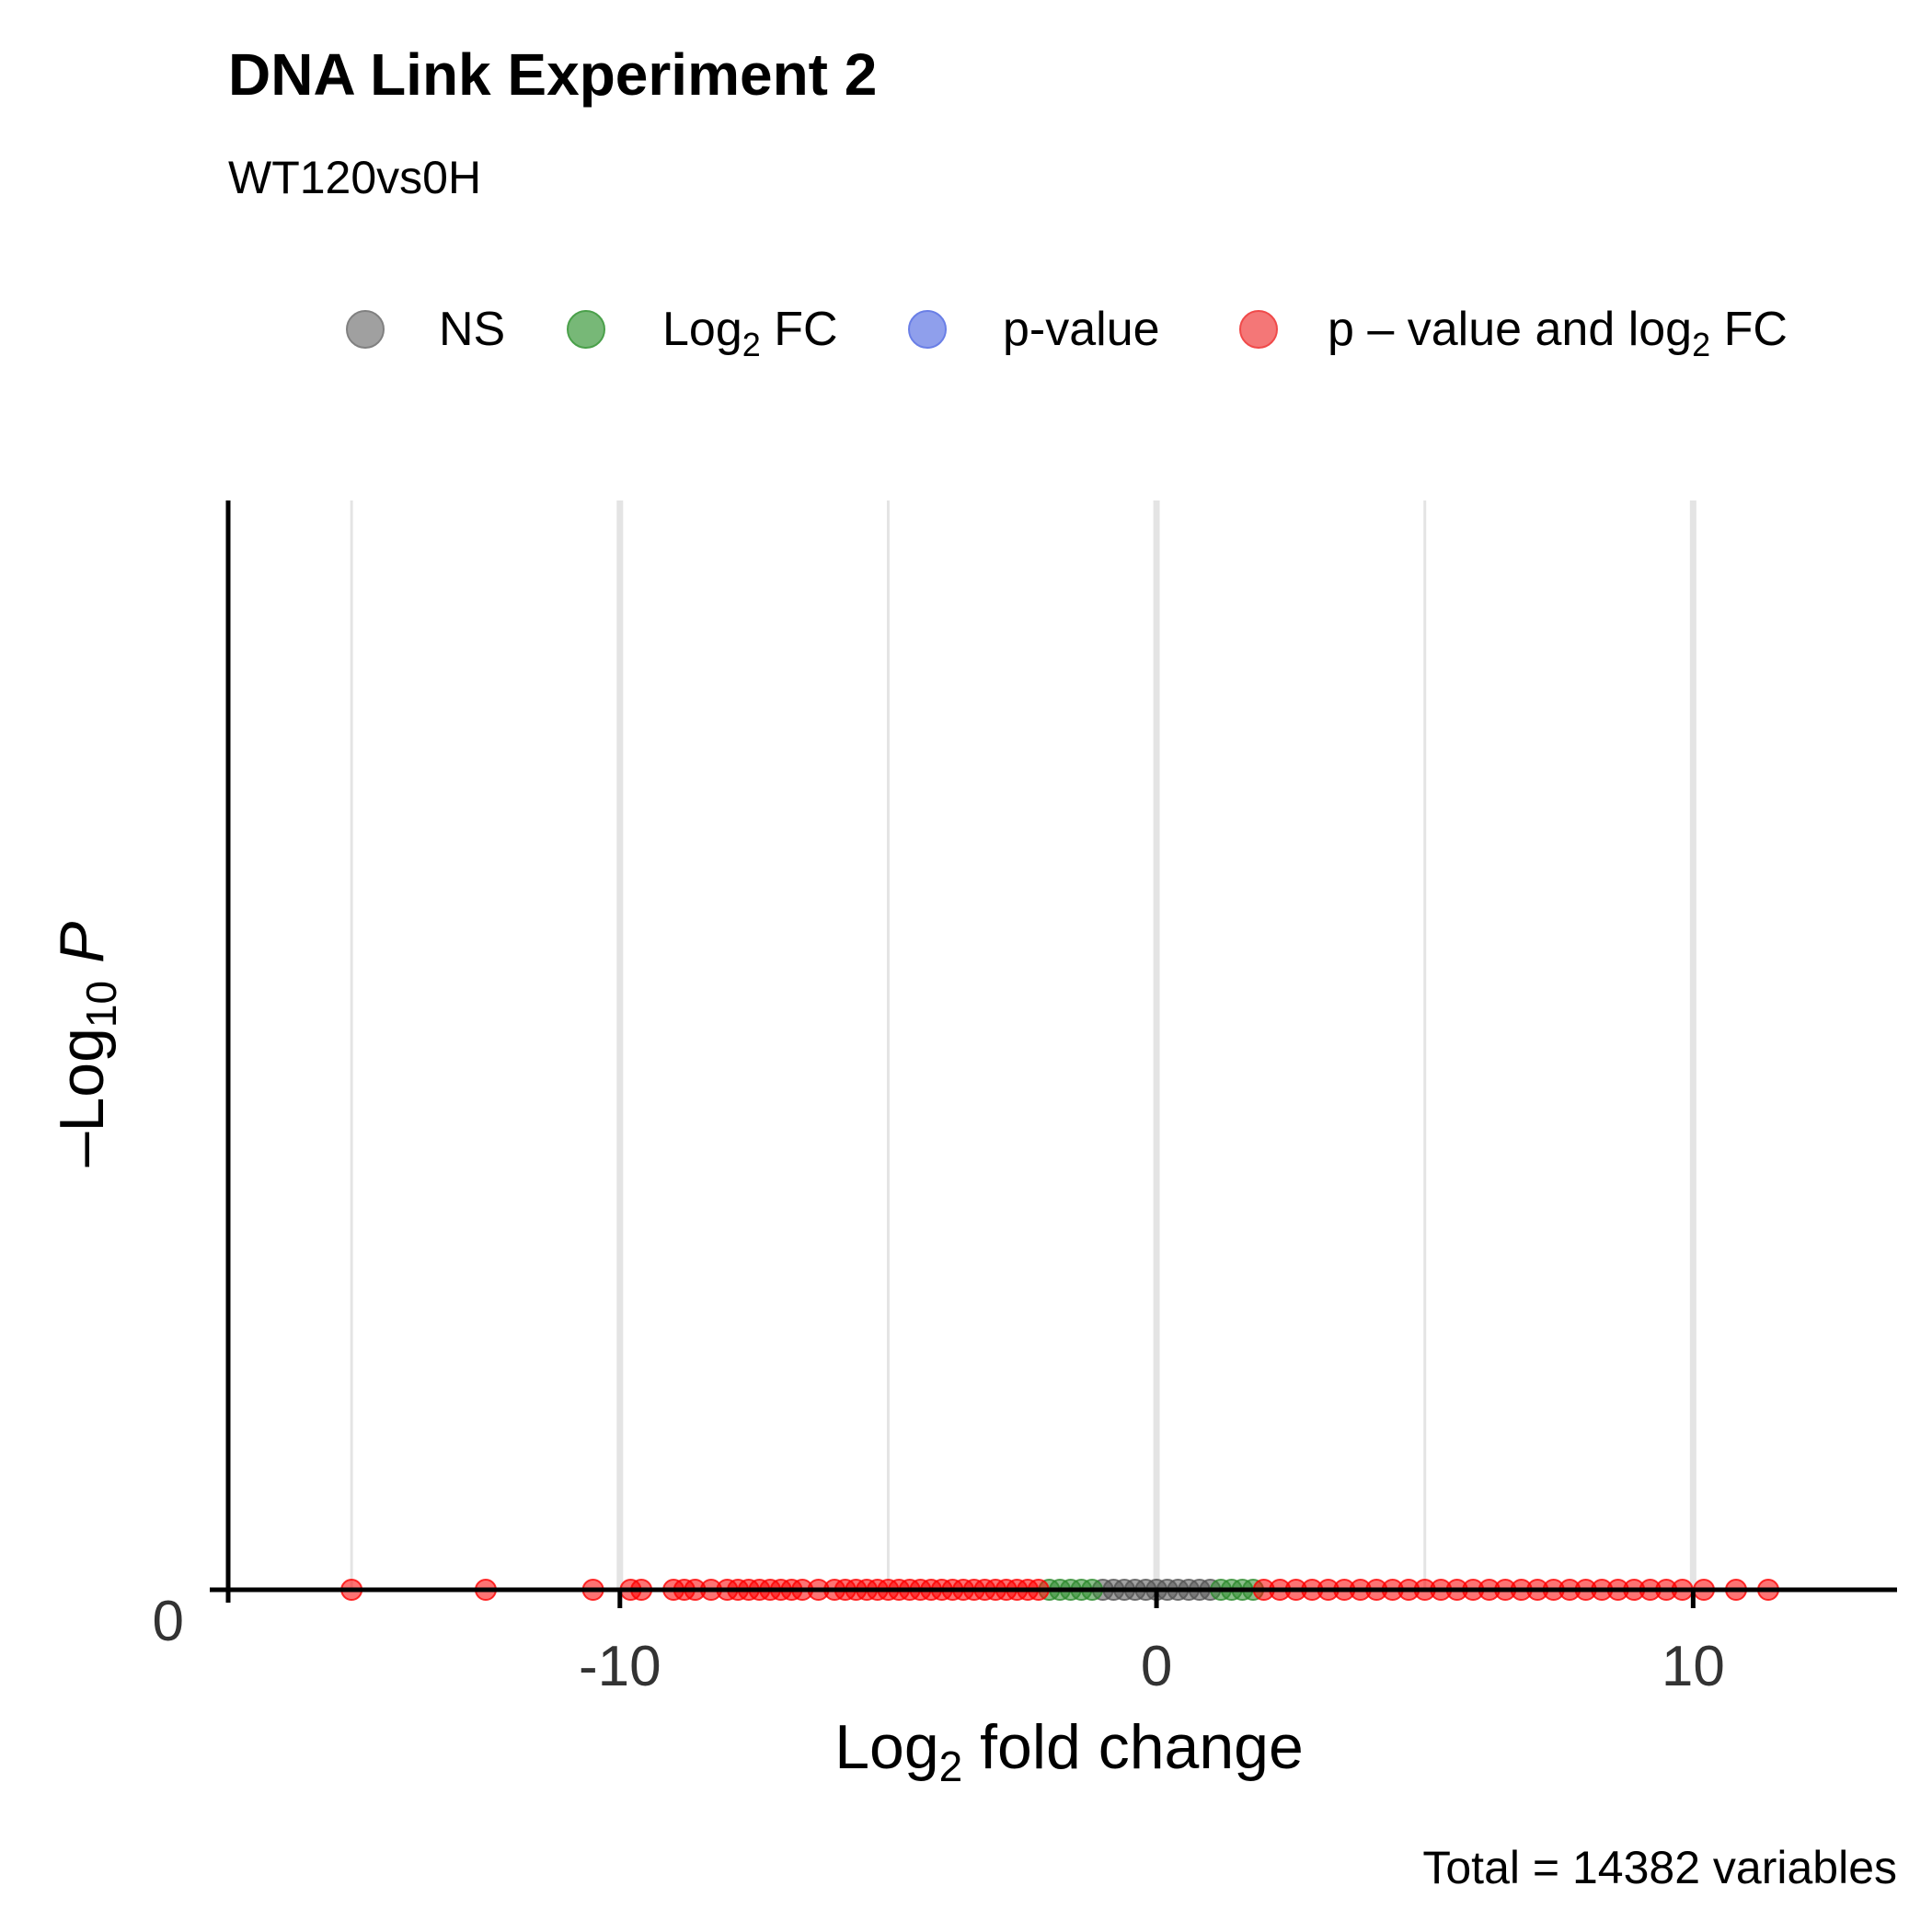 The height and width of the screenshot is (1932, 1932). What do you see at coordinates (1693, 1666) in the screenshot?
I see `x-tick-label-2: 10` at bounding box center [1693, 1666].